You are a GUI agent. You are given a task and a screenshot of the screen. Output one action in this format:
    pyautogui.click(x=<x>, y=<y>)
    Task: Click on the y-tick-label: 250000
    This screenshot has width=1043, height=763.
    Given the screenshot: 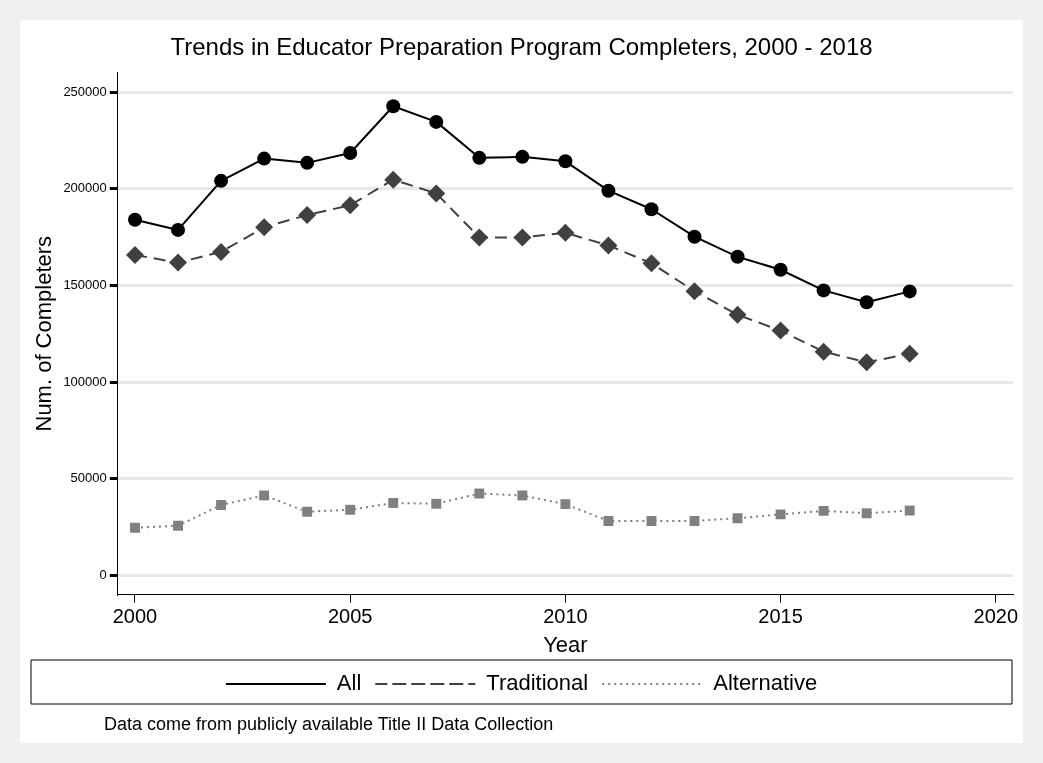 What is the action you would take?
    pyautogui.click(x=85, y=91)
    